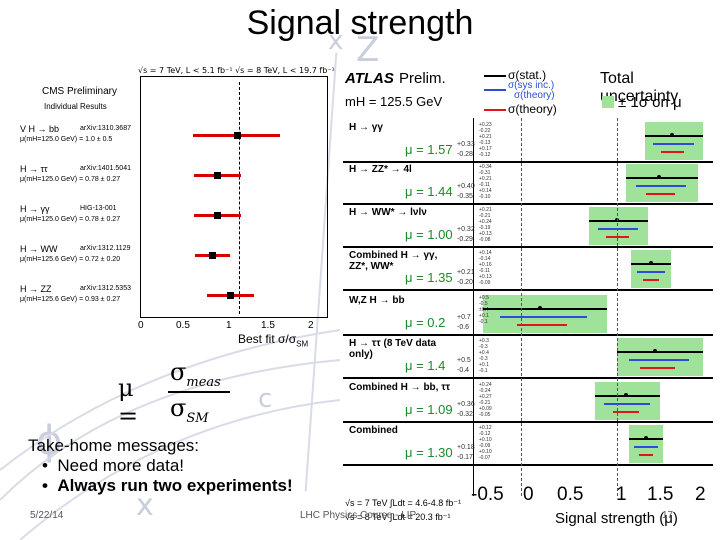 The image size is (720, 540). What do you see at coordinates (621, 494) in the screenshot?
I see `atlas-x-tick: 1` at bounding box center [621, 494].